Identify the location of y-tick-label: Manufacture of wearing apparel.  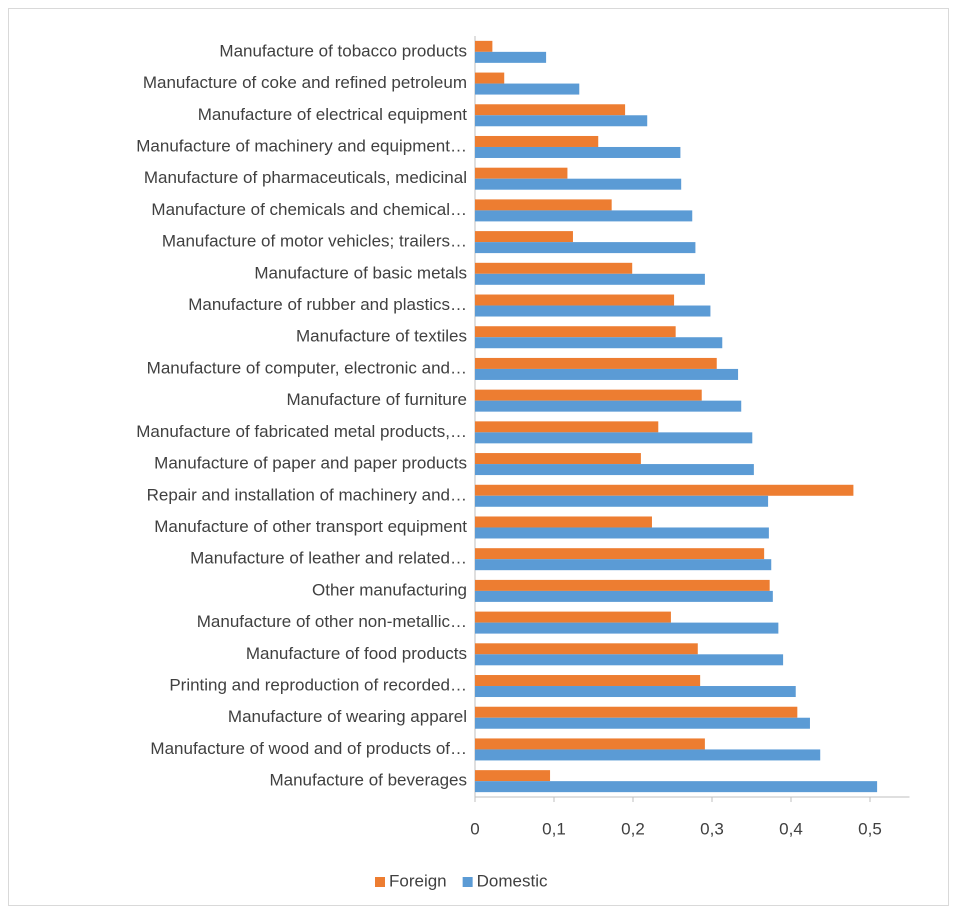
(347, 716).